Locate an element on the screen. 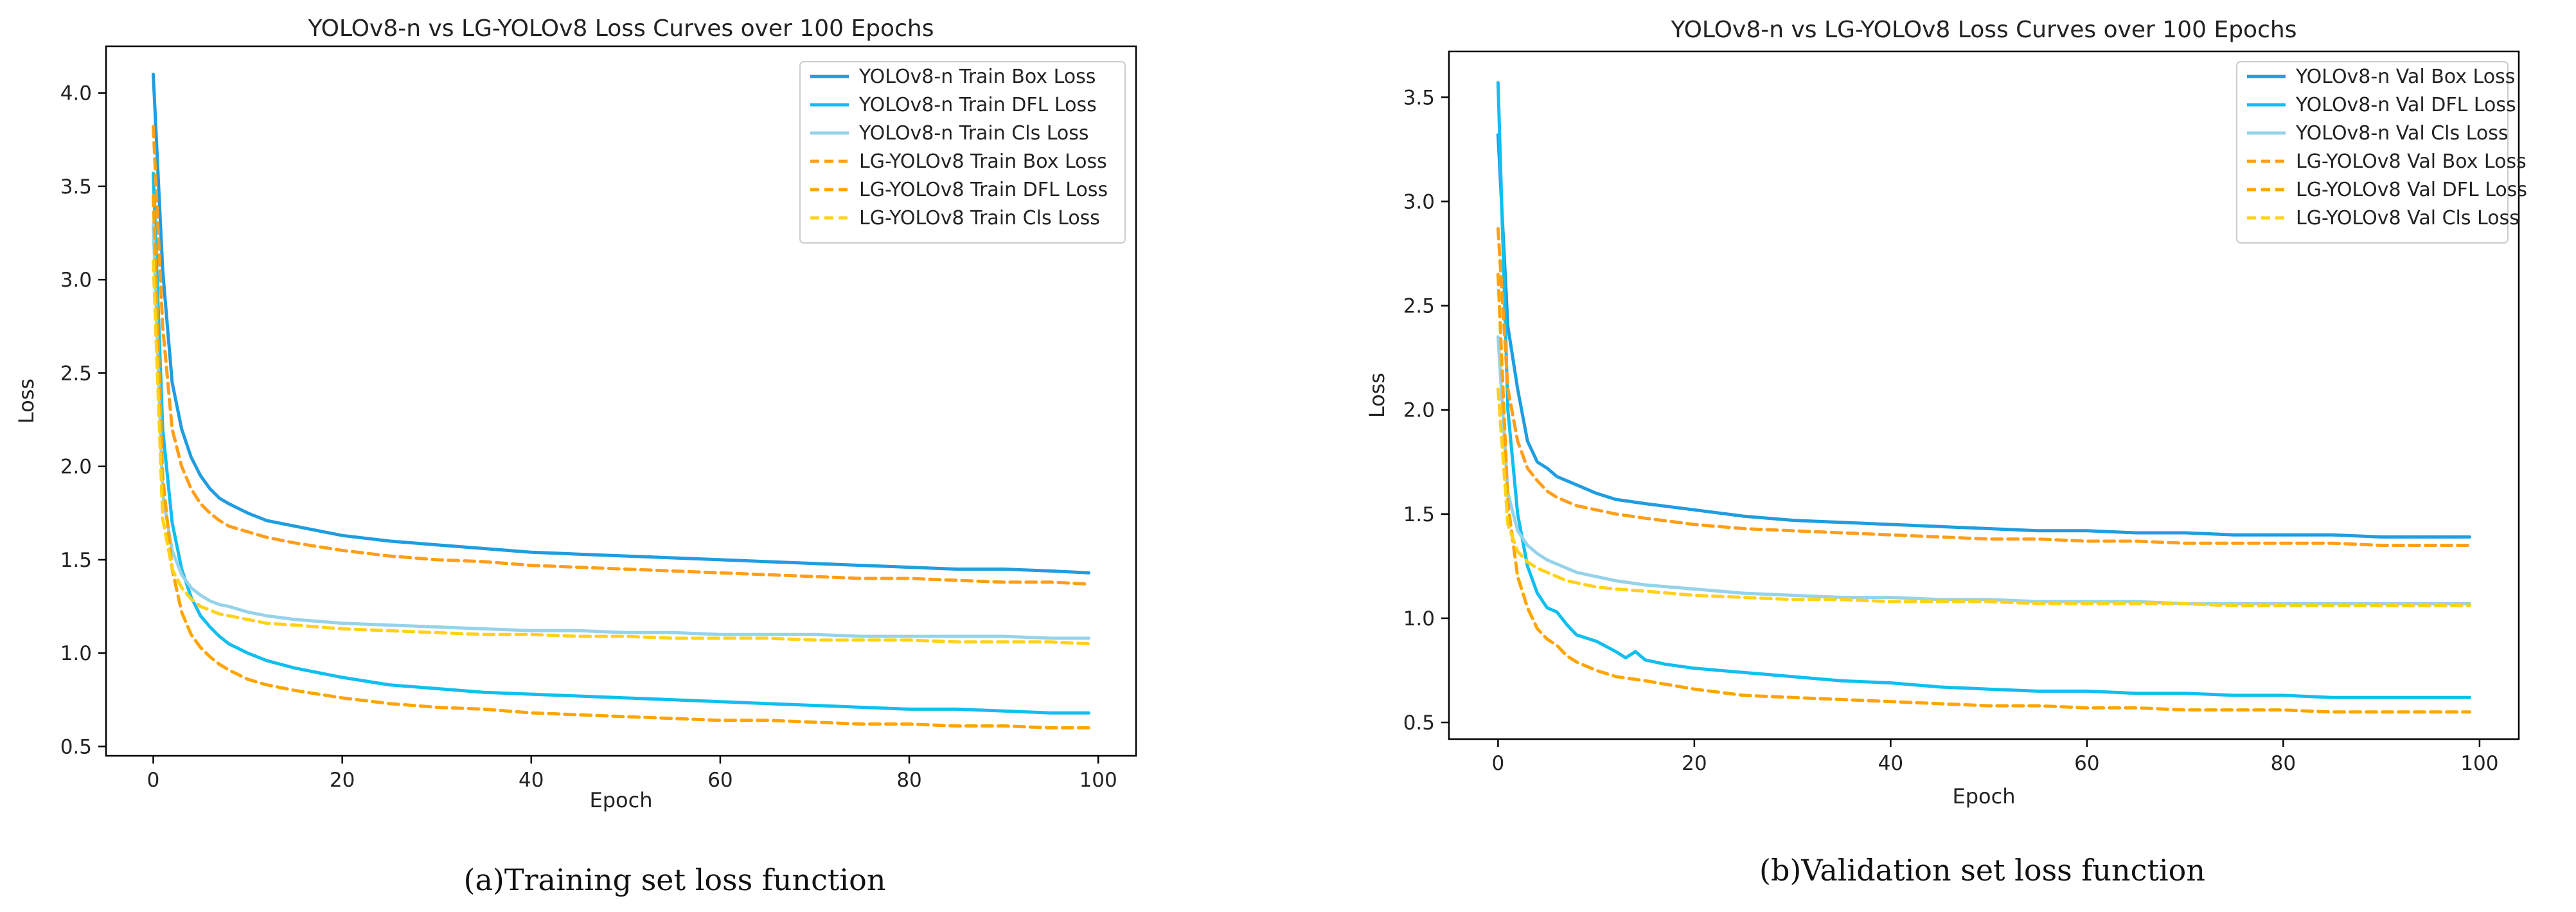 This screenshot has height=912, width=2576. series-line-lg-yolov8-val-cls-loss is located at coordinates (1984, 497).